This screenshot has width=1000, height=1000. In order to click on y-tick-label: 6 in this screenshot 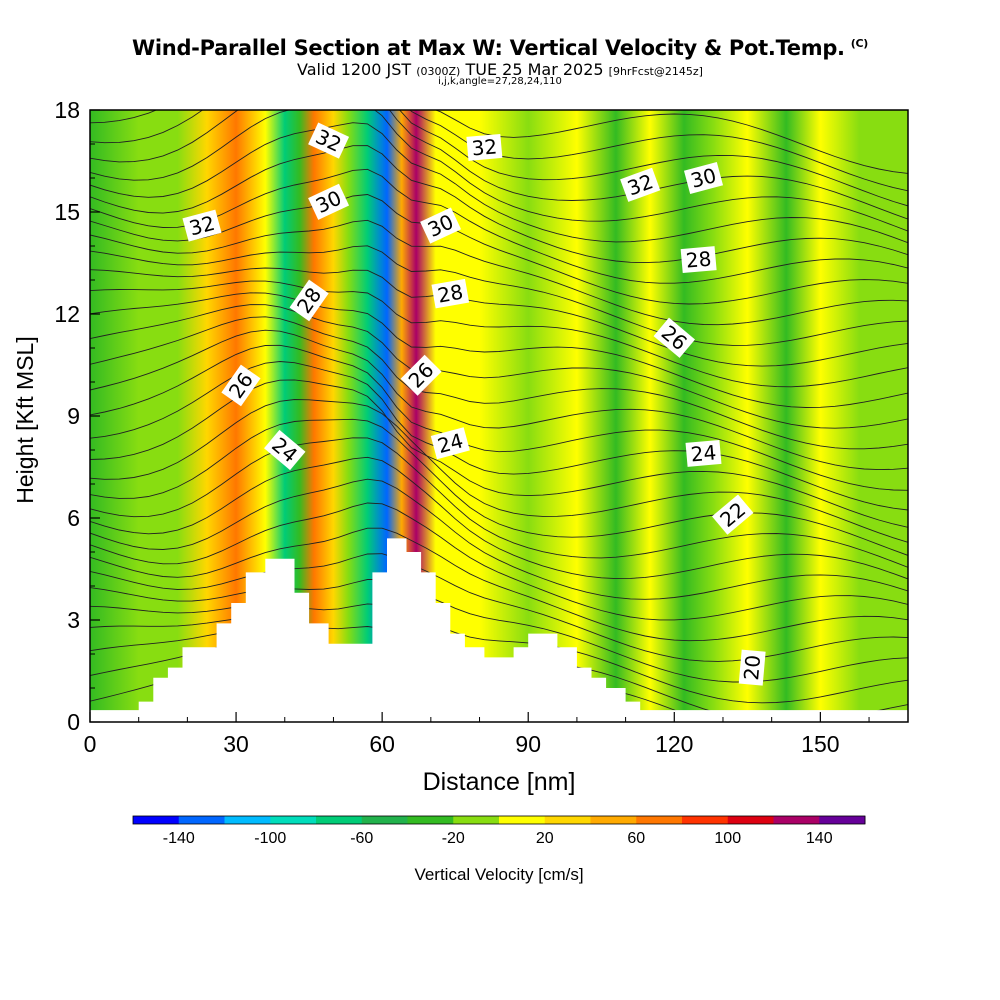, I will do `click(73, 518)`.